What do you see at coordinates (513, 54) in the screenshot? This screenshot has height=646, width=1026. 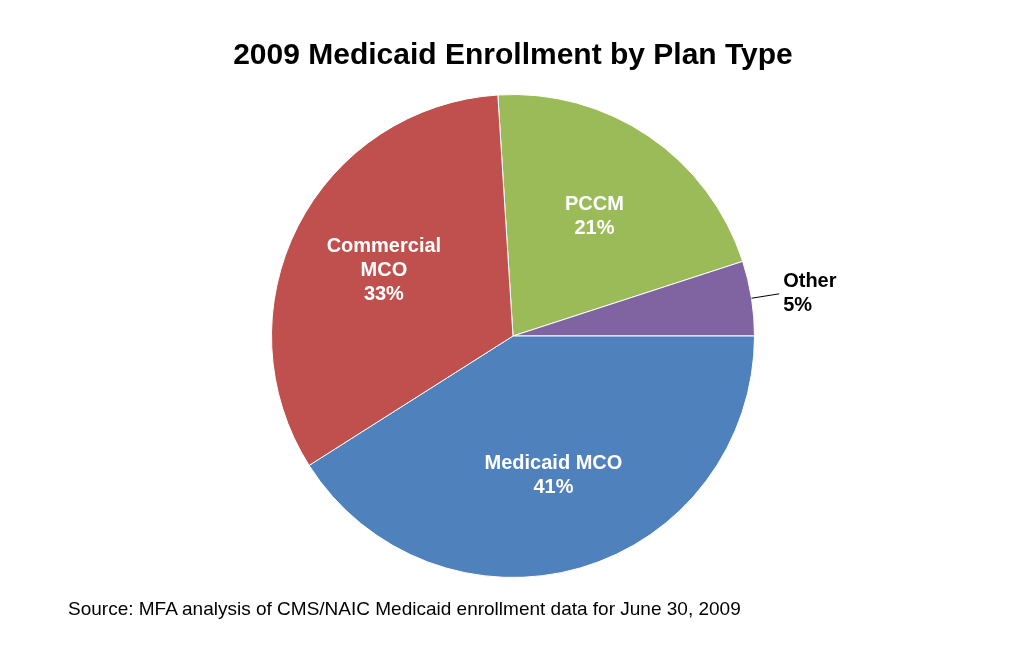 I see `chart-title: 2009 Medicaid Enrollment by Plan Type` at bounding box center [513, 54].